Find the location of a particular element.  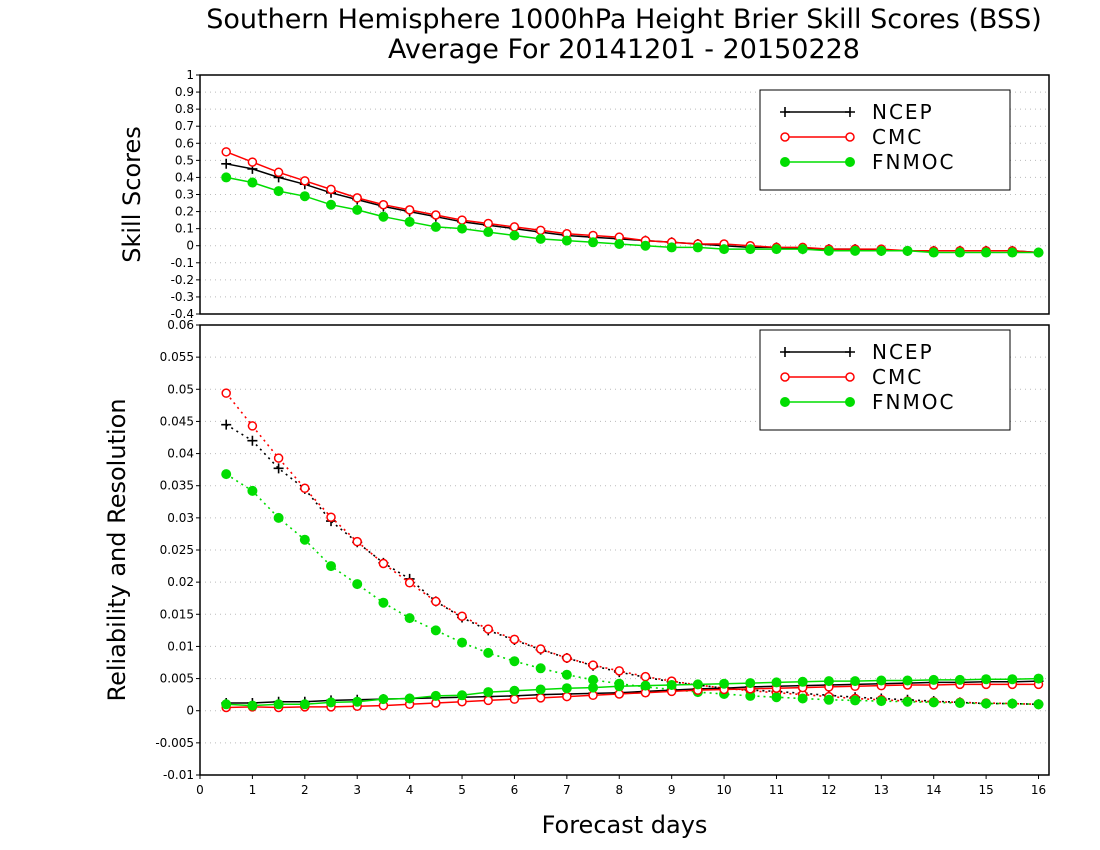

legend-entry-ncep: NCEP is located at coordinates (856, 112).